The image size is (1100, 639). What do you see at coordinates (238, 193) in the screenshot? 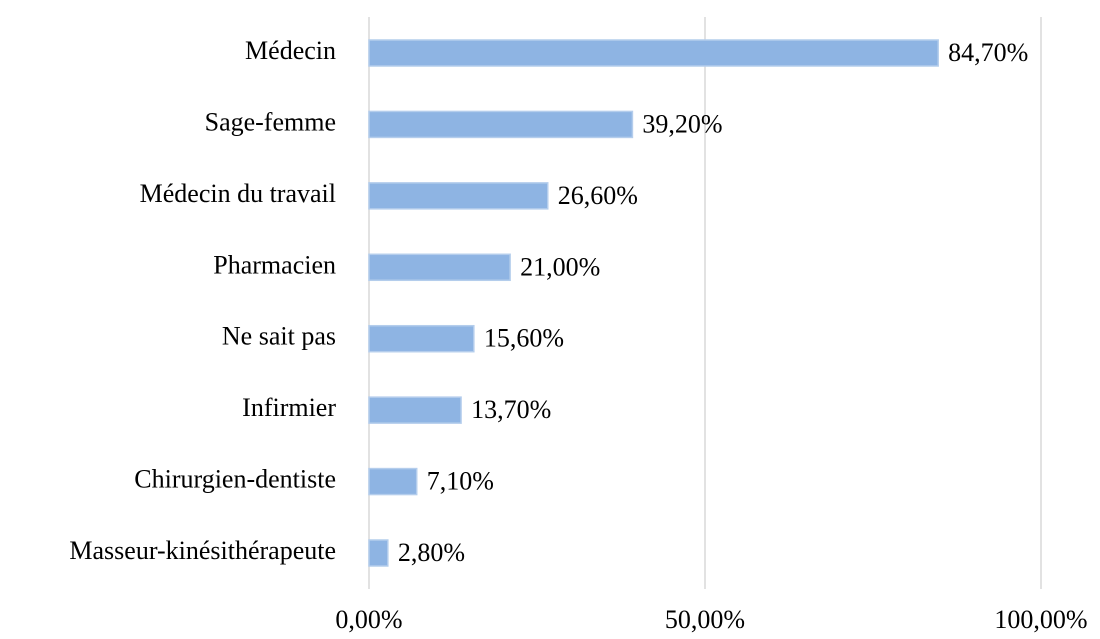
I see `y-tick-label: Médecin du travail` at bounding box center [238, 193].